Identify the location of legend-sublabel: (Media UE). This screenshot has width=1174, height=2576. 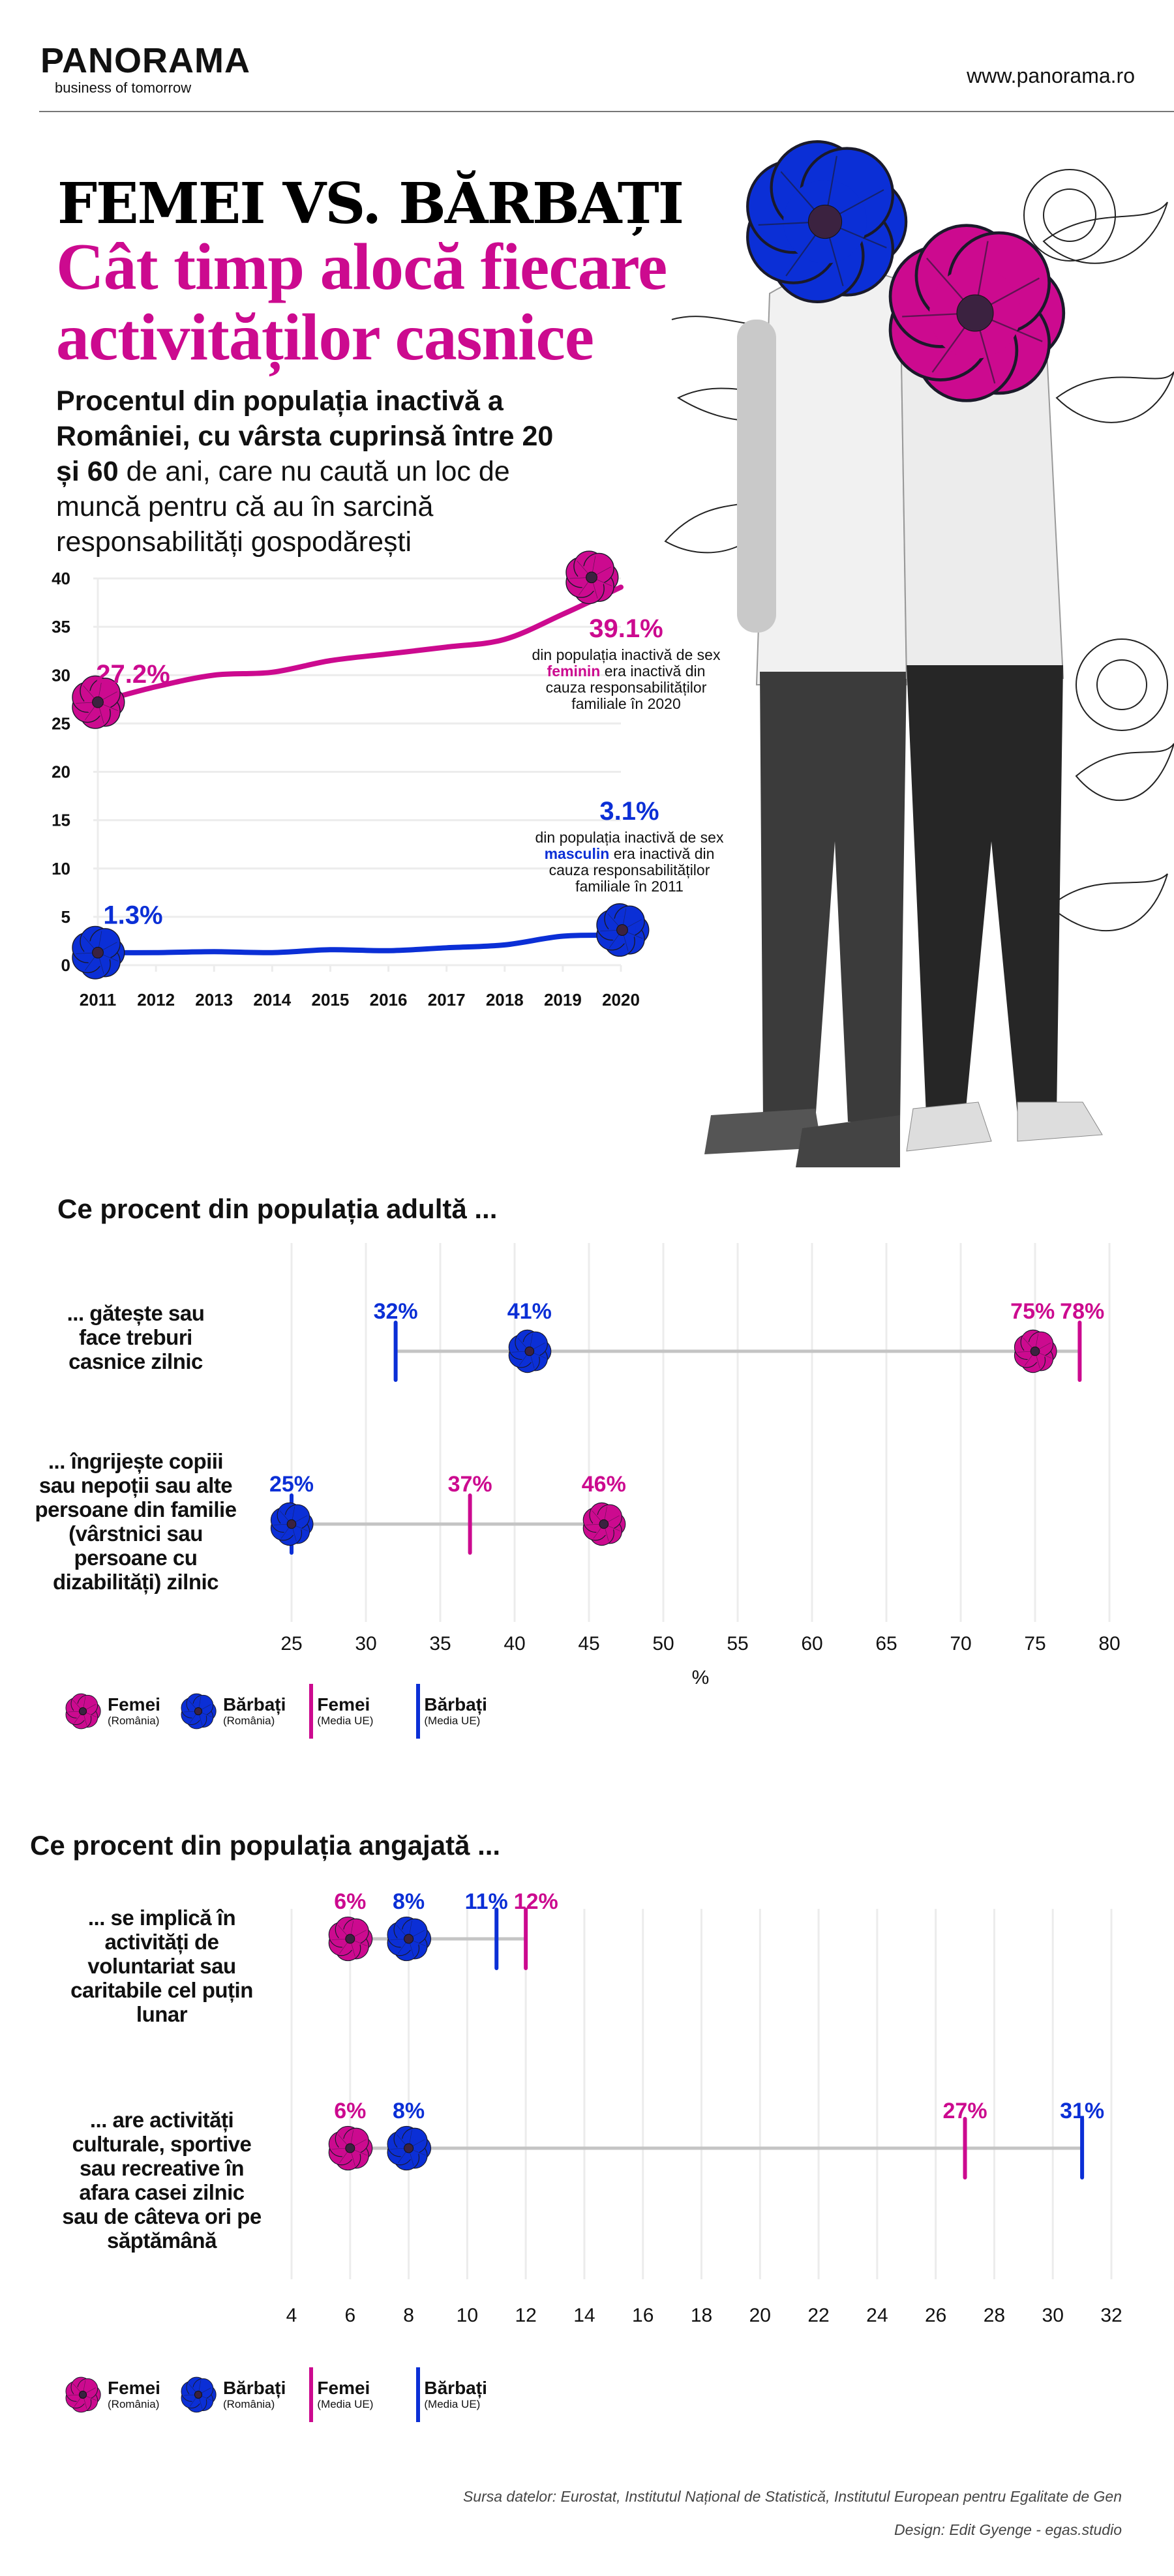
(453, 2404).